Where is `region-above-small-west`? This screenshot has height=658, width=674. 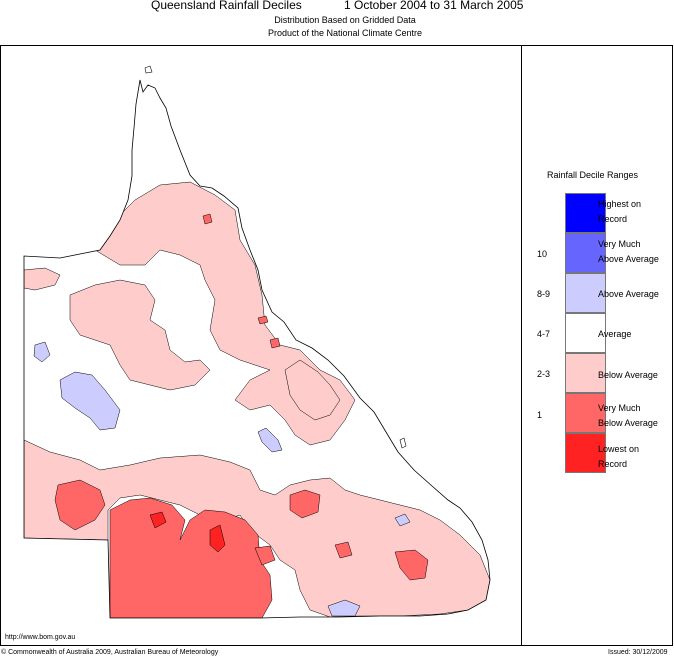
region-above-small-west is located at coordinates (42, 352).